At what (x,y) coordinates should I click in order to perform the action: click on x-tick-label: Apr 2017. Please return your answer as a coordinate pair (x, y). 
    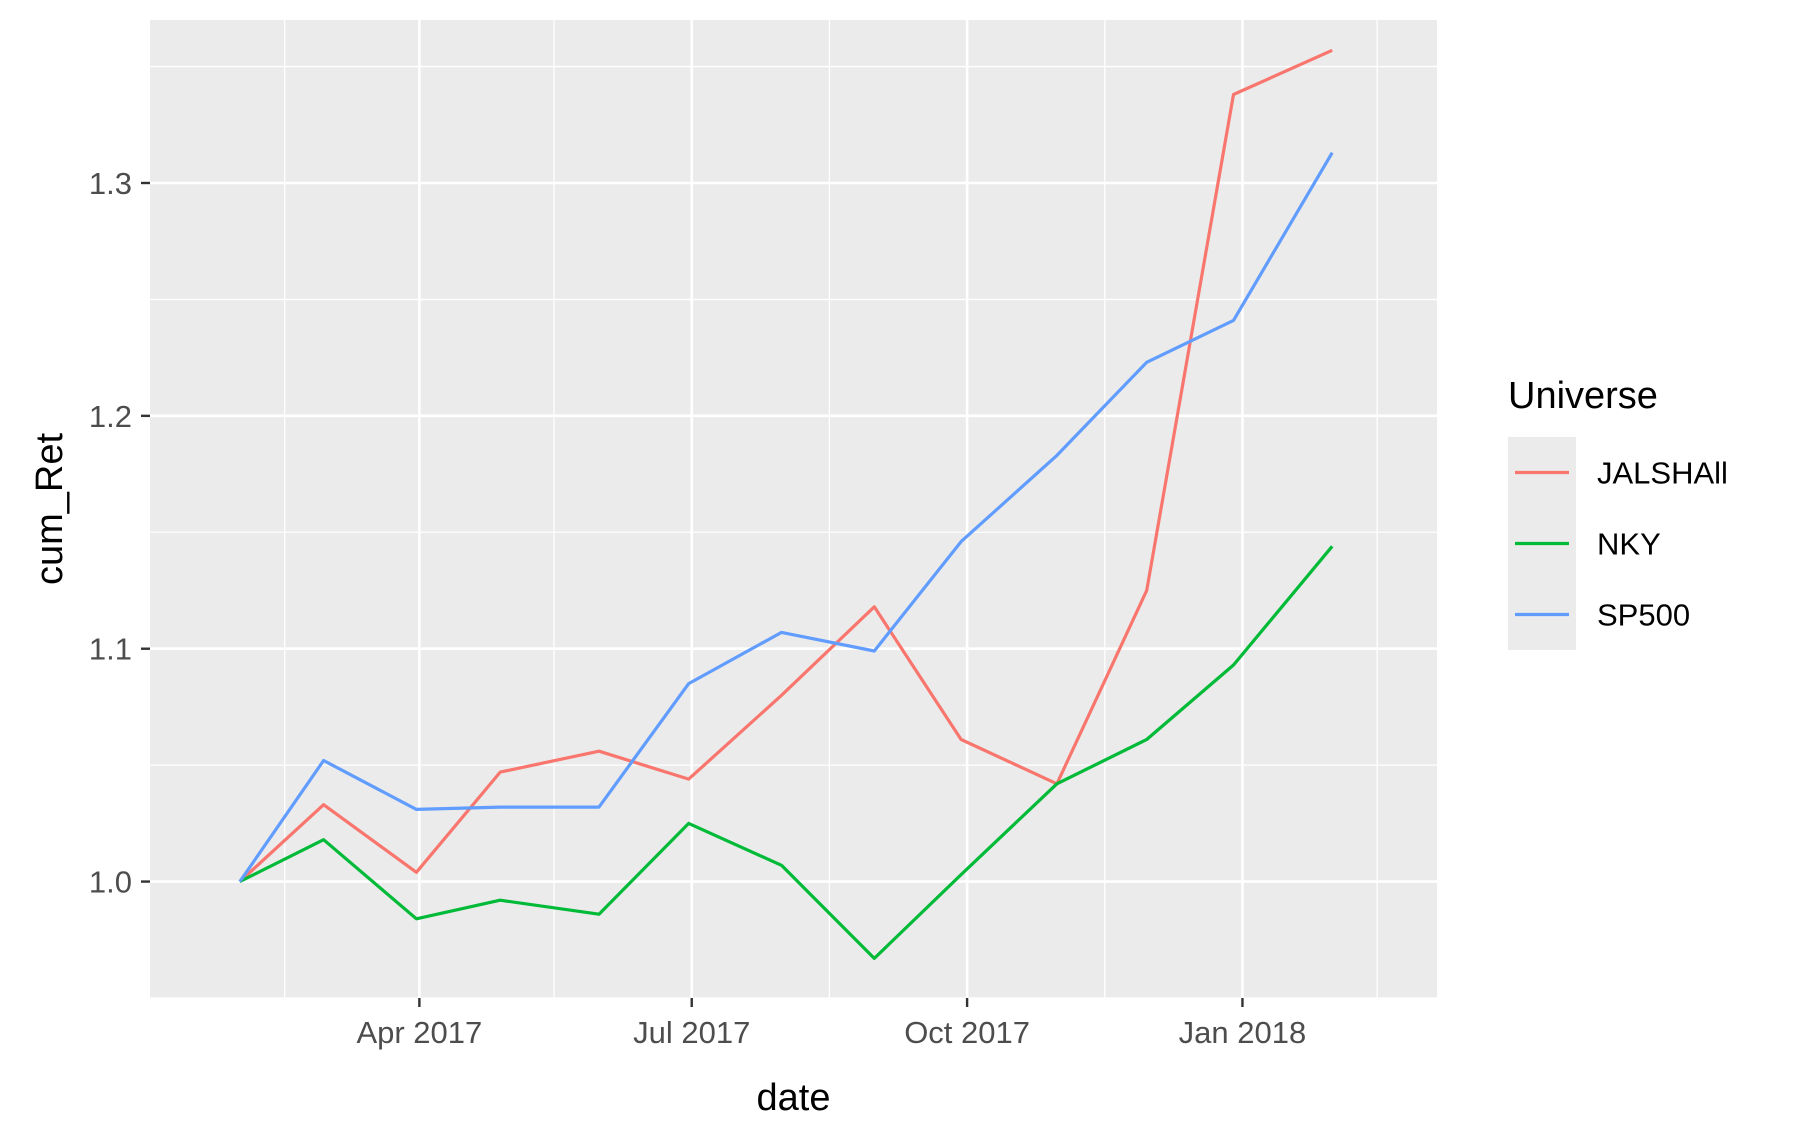
    Looking at the image, I should click on (419, 1032).